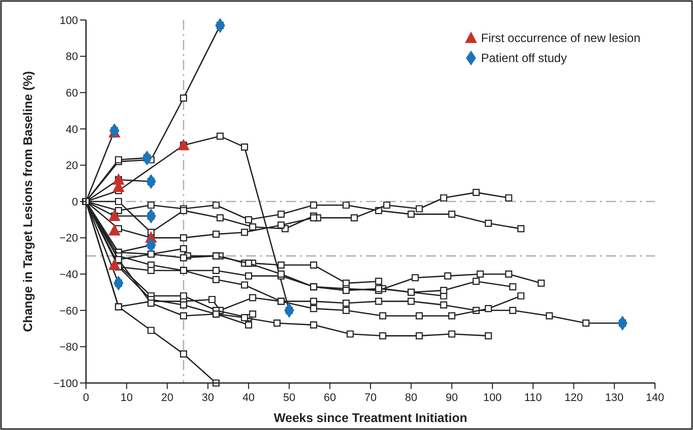  What do you see at coordinates (614, 398) in the screenshot?
I see `x-tick-label: 130` at bounding box center [614, 398].